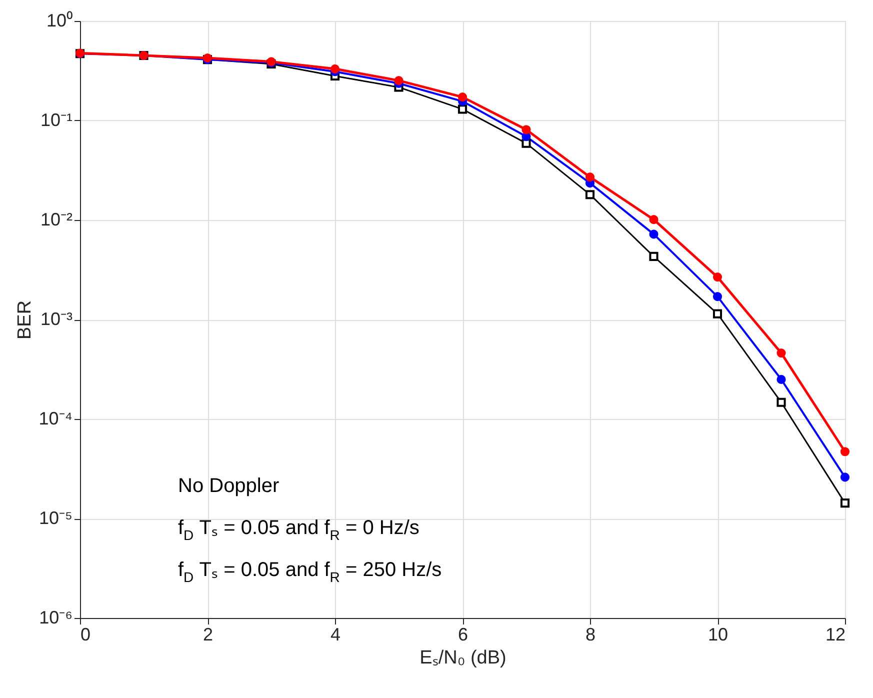 The image size is (873, 698). I want to click on y-tick-label: 10⁻⁵, so click(55, 518).